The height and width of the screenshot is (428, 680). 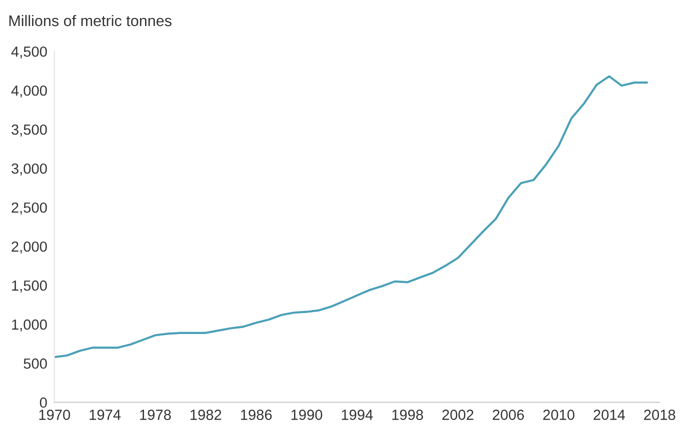 I want to click on x-tick-label: 2014, so click(x=609, y=415).